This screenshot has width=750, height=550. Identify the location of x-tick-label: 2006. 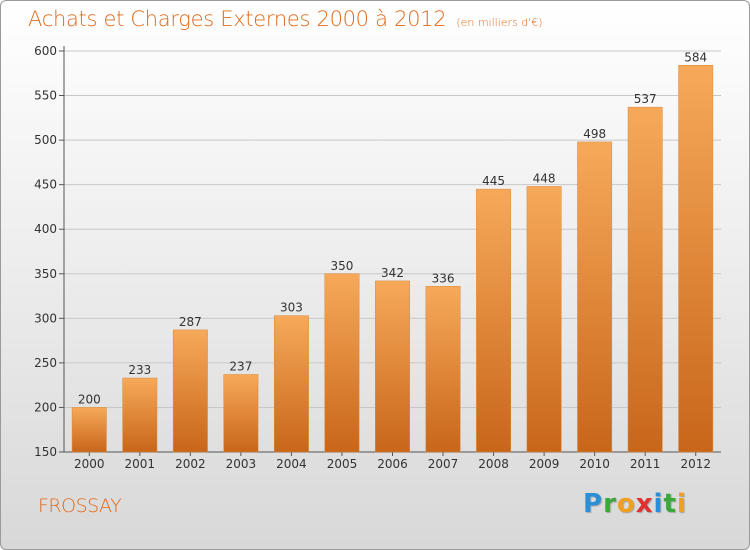
(392, 464).